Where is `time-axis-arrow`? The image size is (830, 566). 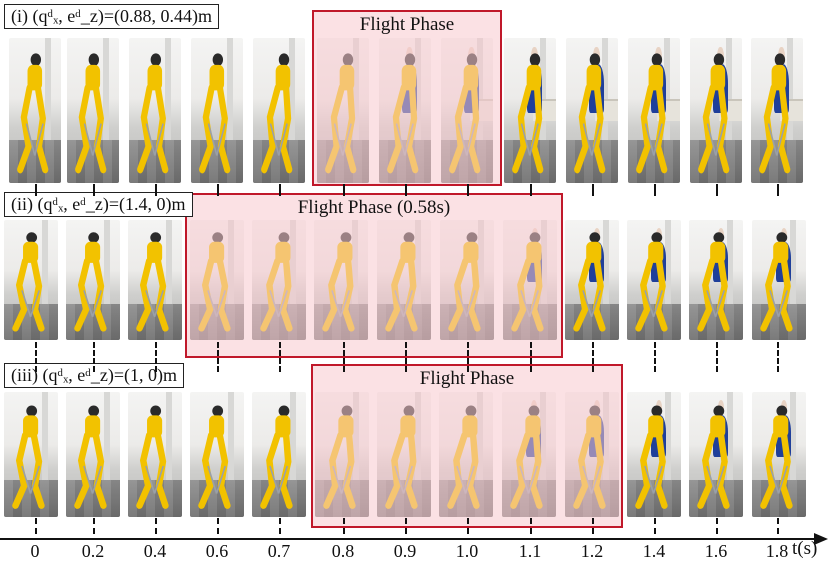 time-axis-arrow is located at coordinates (821, 539).